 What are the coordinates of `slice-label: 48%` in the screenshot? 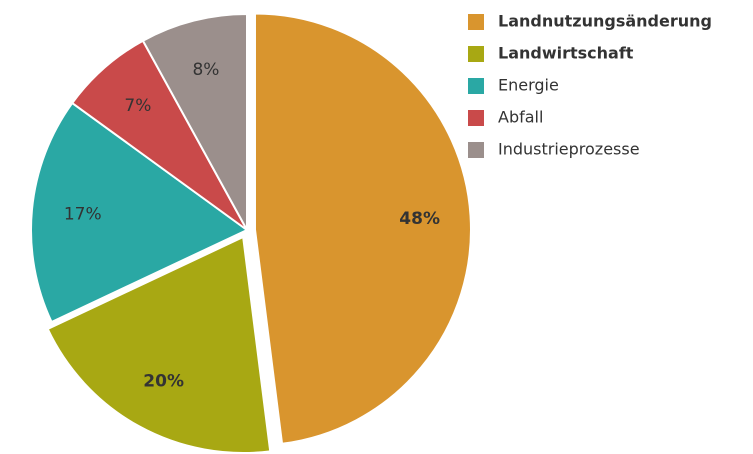 It's located at (419, 219).